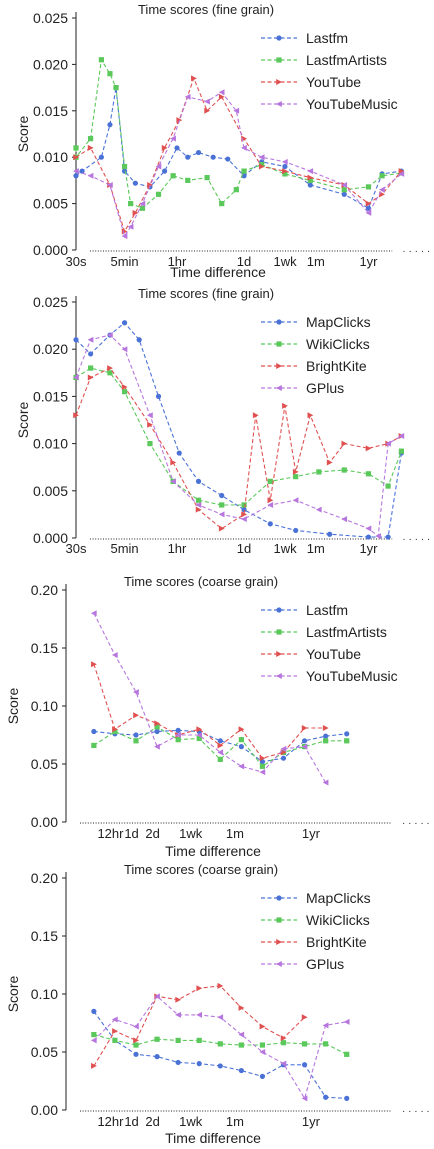 The image size is (434, 1149). What do you see at coordinates (279, 60) in the screenshot?
I see `point-c0-s1-legend` at bounding box center [279, 60].